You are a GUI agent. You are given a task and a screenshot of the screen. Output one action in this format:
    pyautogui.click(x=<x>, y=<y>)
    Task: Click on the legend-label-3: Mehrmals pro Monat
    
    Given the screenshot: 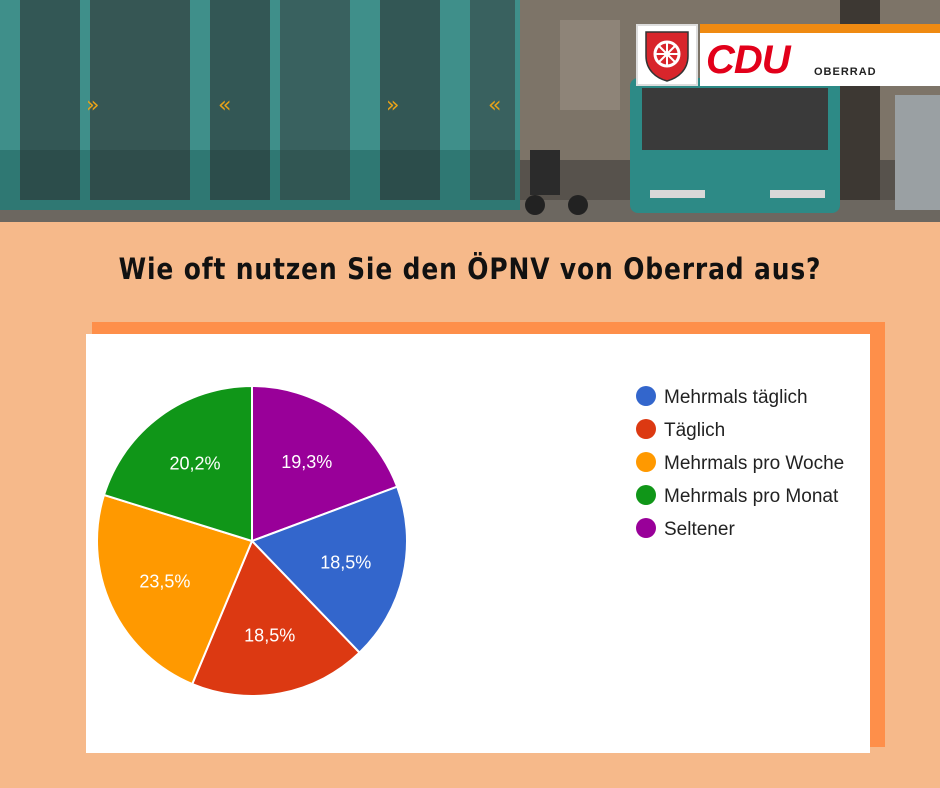 What is the action you would take?
    pyautogui.click(x=751, y=496)
    